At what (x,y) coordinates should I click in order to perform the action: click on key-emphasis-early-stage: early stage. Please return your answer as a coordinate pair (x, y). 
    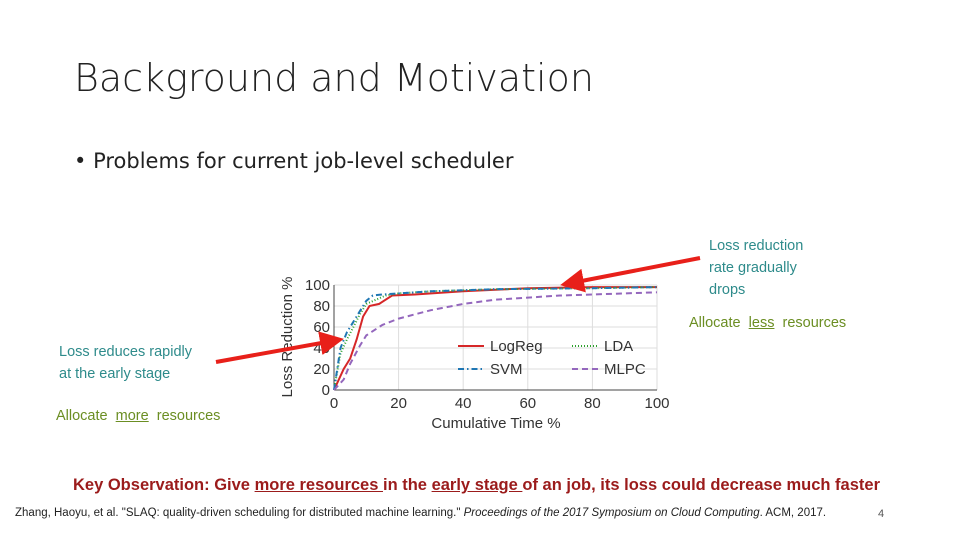
    Looking at the image, I should click on (477, 485).